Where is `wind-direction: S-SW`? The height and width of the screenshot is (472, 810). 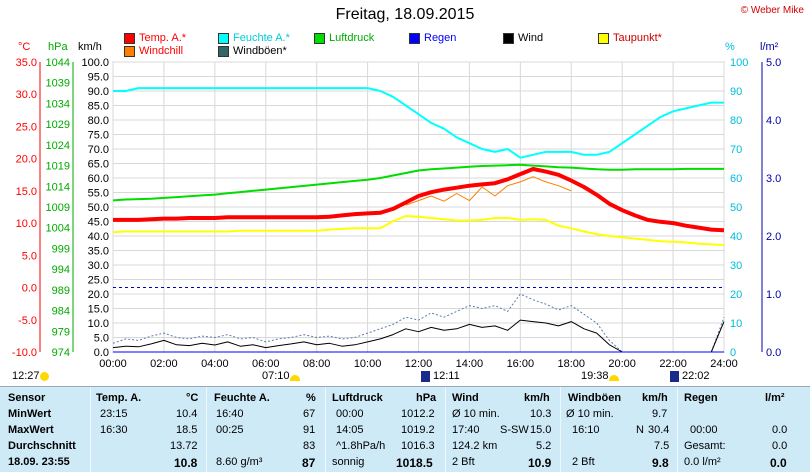
wind-direction: S-SW is located at coordinates (514, 430).